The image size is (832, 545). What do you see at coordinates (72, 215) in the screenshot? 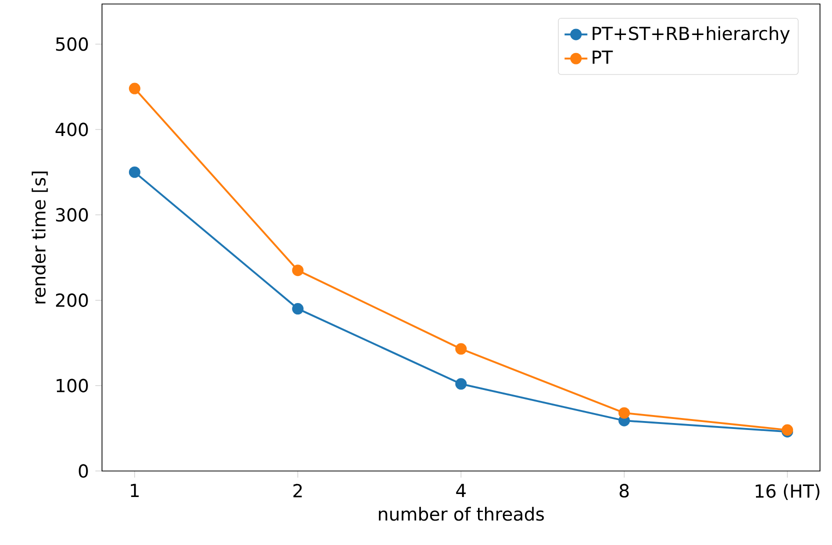
I see `y-tick-label: 300` at bounding box center [72, 215].